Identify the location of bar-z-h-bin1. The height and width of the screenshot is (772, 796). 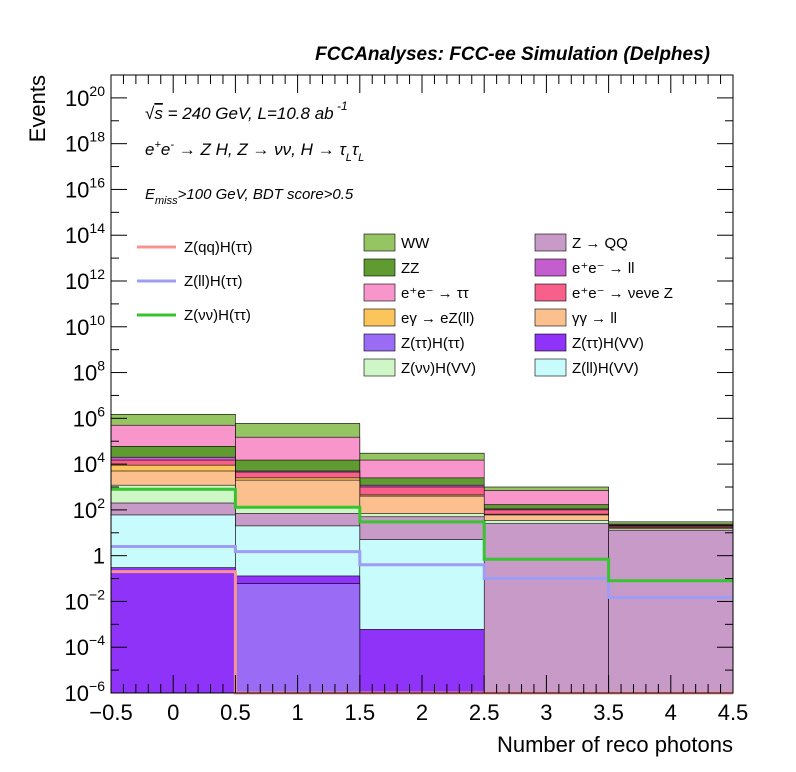
(298, 638).